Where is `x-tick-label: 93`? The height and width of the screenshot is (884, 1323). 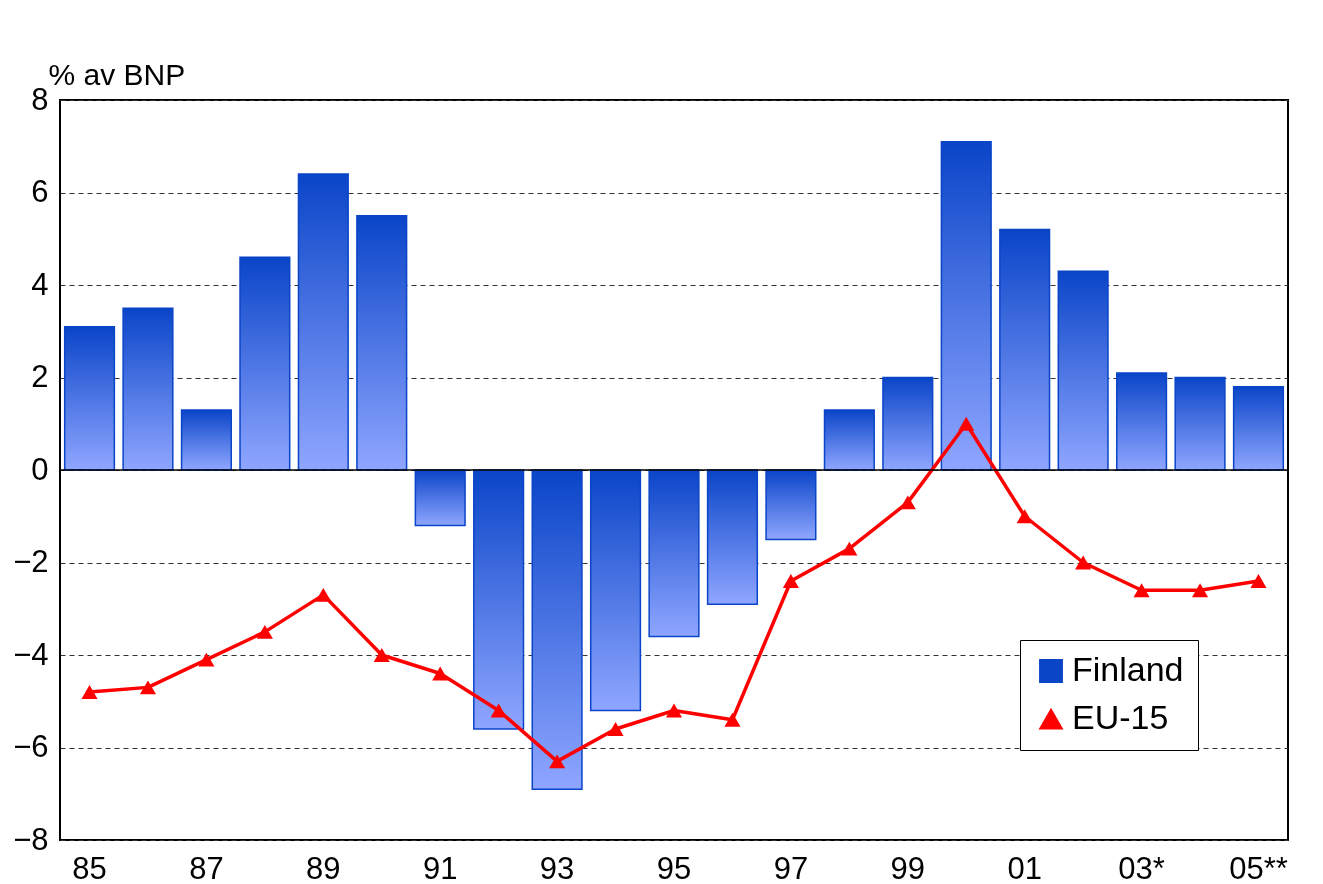
x-tick-label: 93 is located at coordinates (557, 867).